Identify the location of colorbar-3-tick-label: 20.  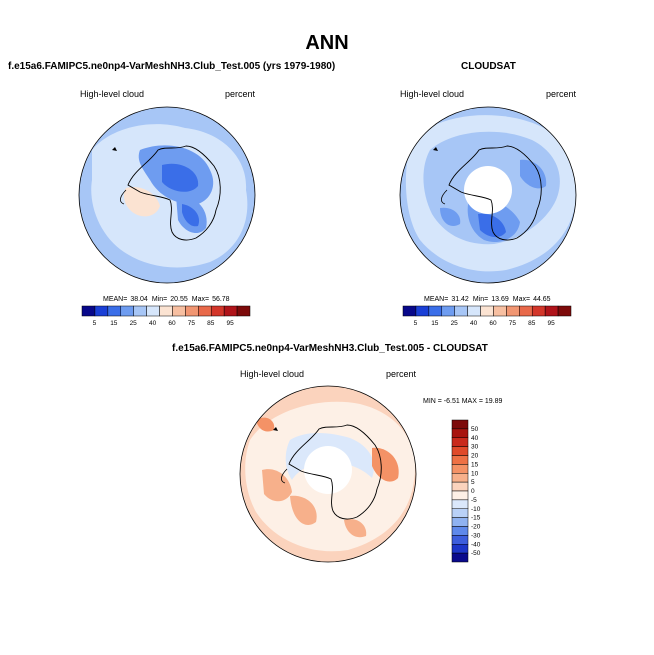
(475, 456).